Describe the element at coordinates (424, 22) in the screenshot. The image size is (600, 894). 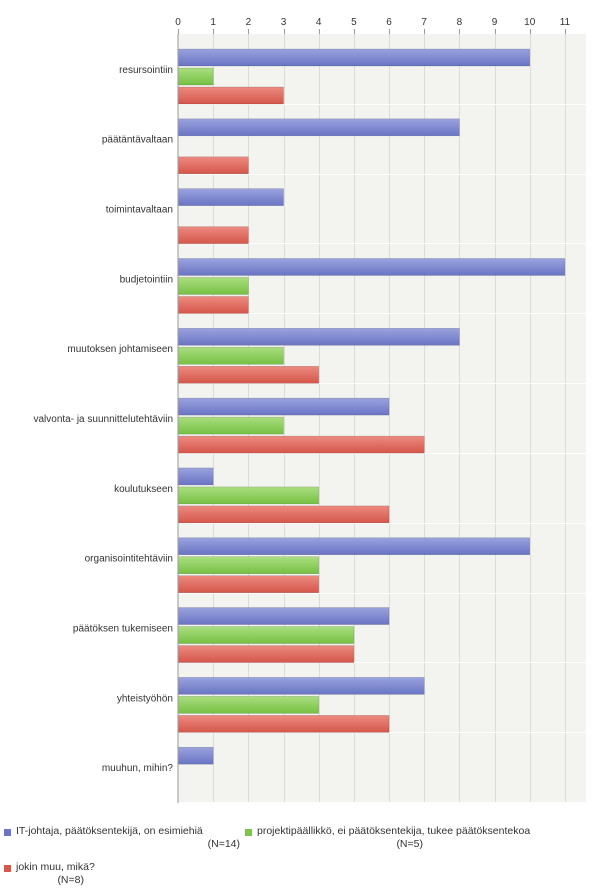
I see `tick-label: 7` at that location.